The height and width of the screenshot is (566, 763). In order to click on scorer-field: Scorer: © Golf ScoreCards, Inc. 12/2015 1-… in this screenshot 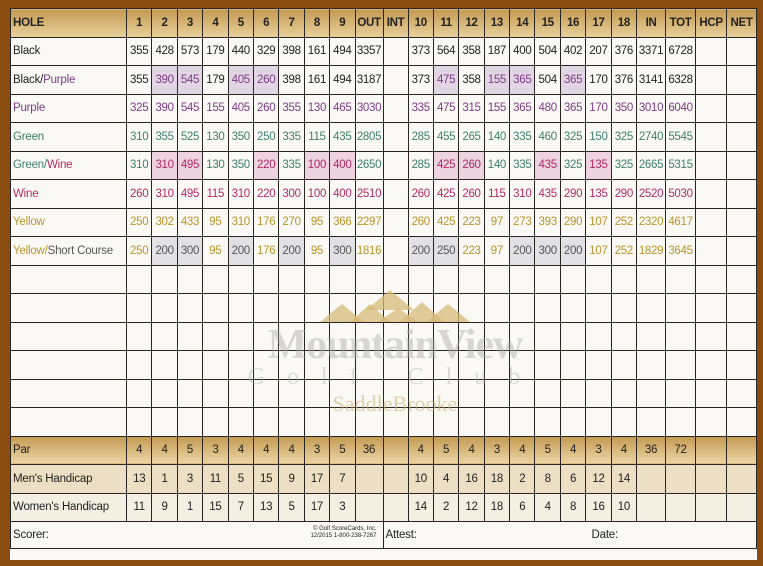, I will do `click(197, 535)`.